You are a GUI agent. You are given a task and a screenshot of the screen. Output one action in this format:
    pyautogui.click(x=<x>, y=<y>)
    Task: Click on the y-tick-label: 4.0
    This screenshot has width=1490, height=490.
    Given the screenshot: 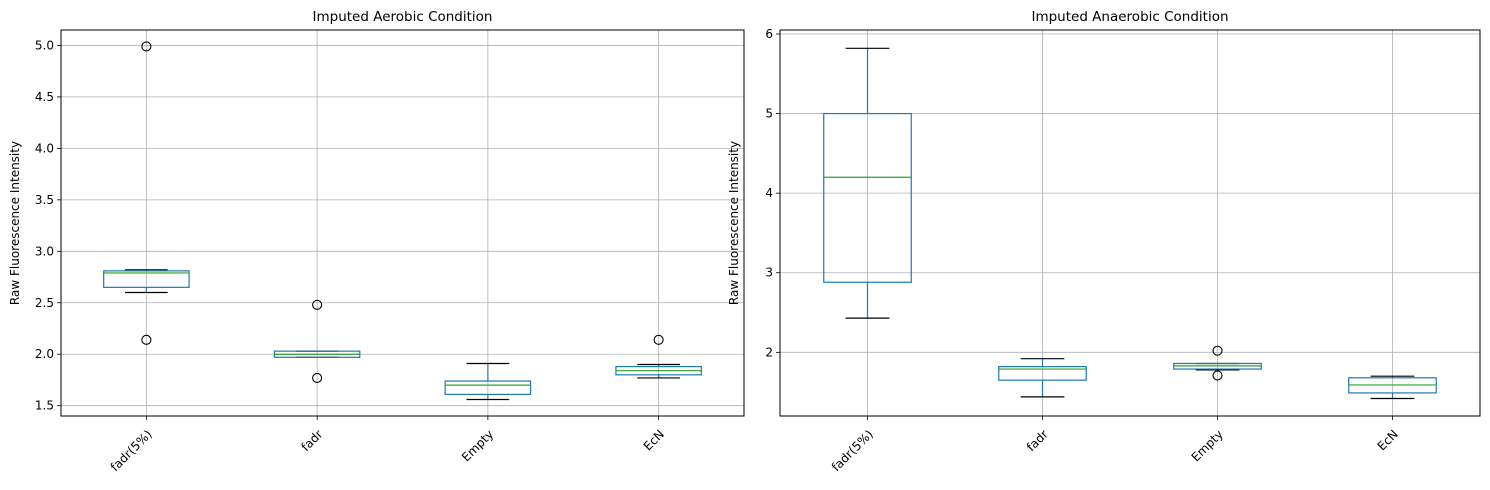 What is the action you would take?
    pyautogui.click(x=44, y=148)
    